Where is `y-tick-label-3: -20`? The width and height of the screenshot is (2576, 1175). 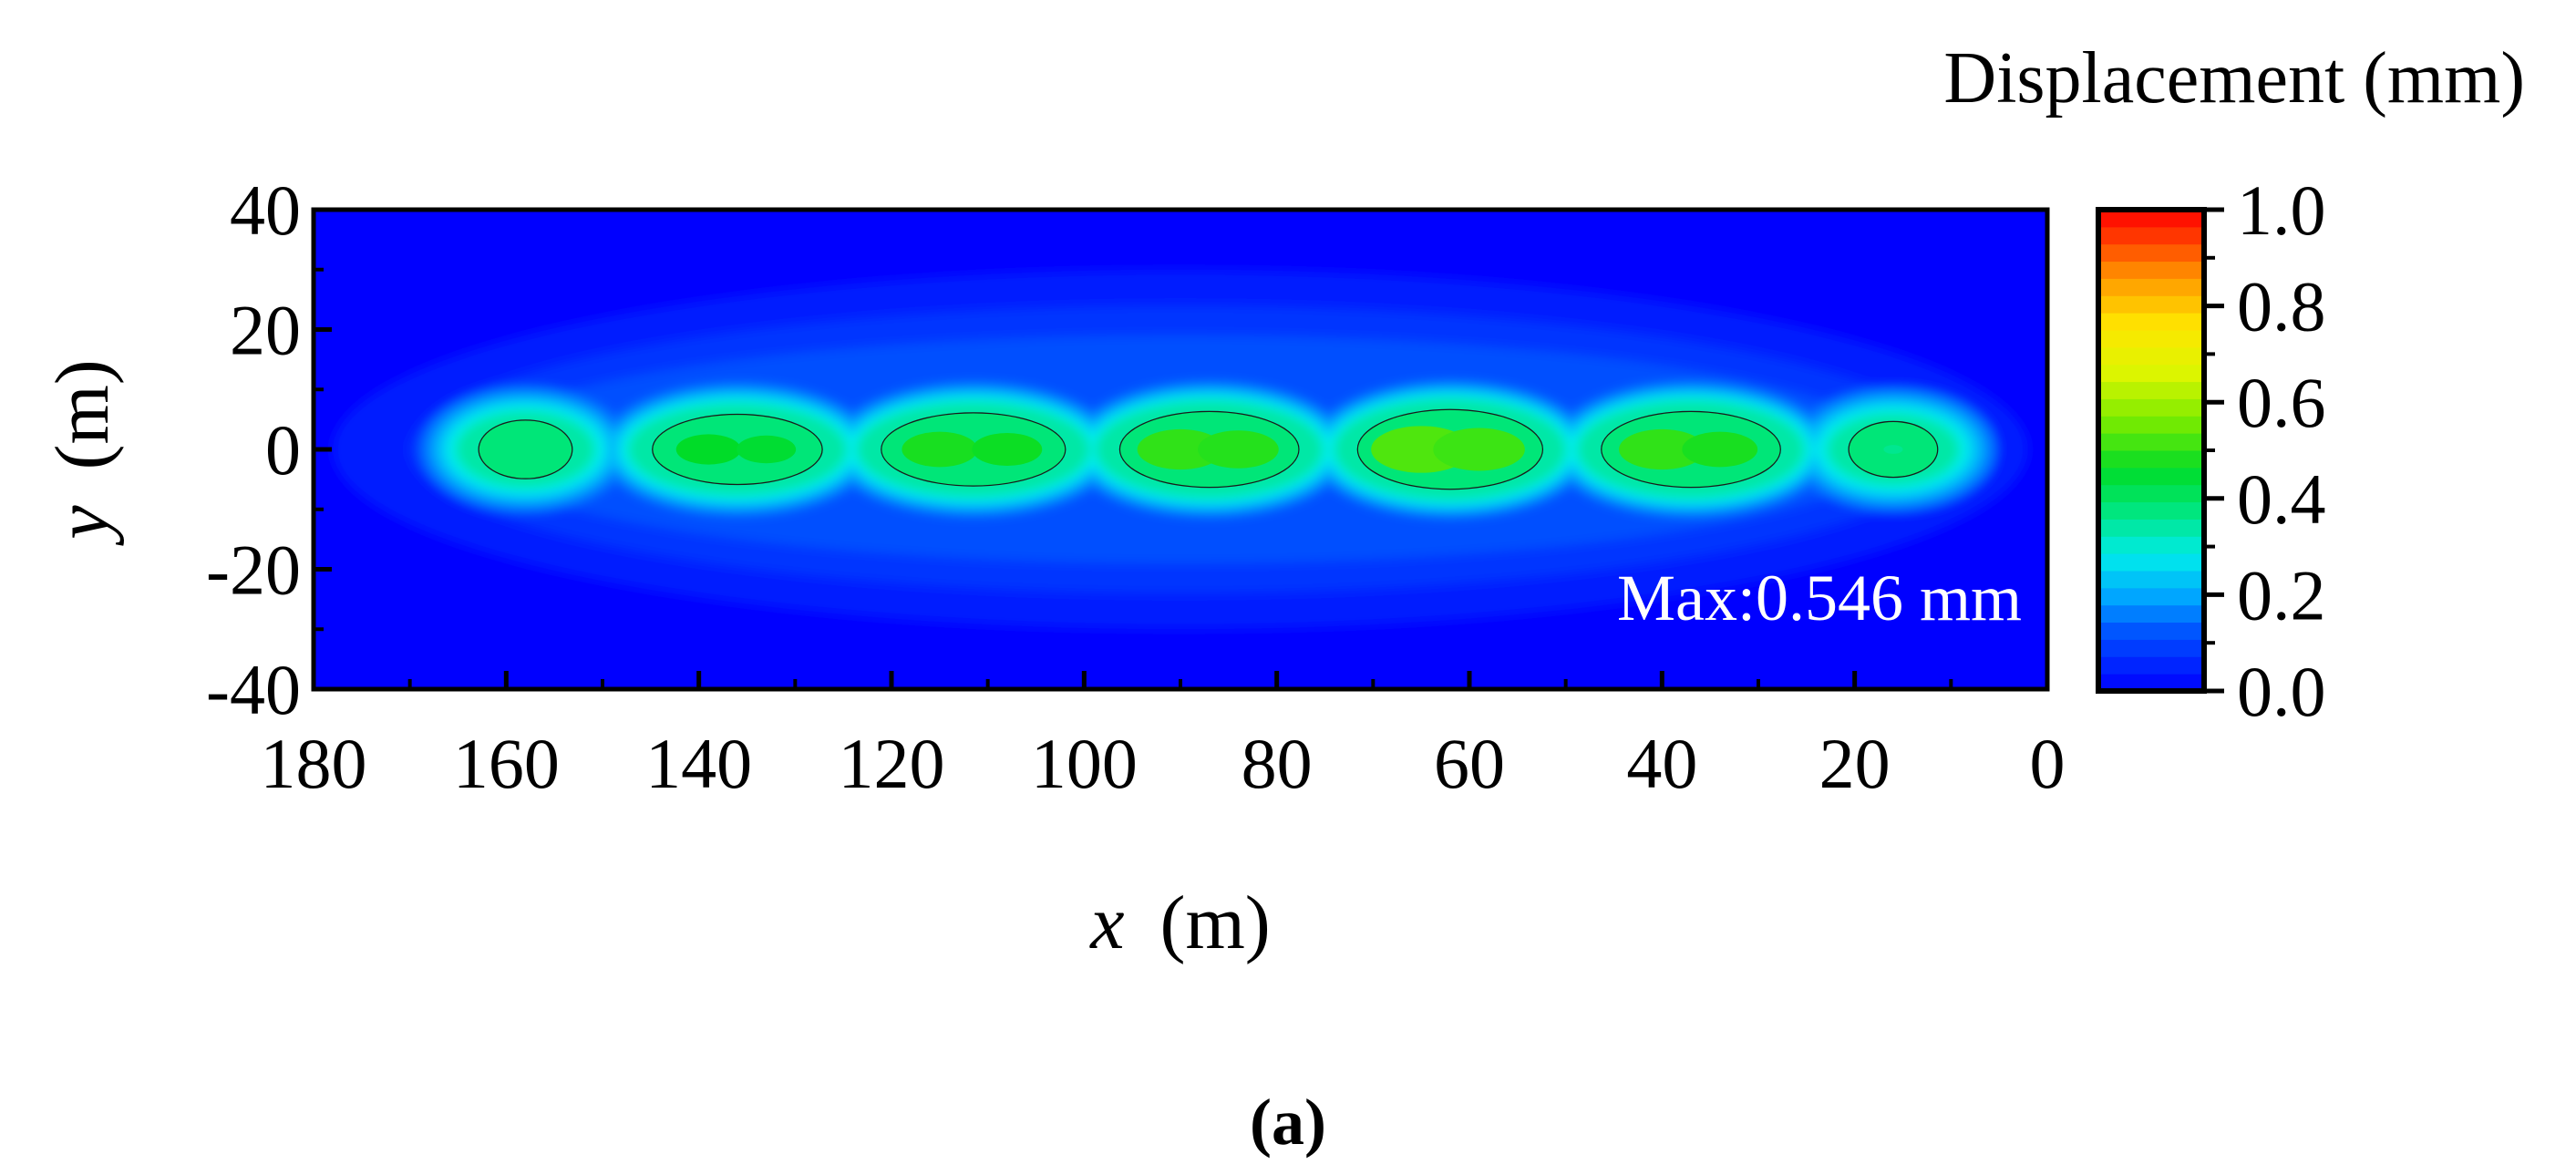
y-tick-label-3: -20 is located at coordinates (253, 570).